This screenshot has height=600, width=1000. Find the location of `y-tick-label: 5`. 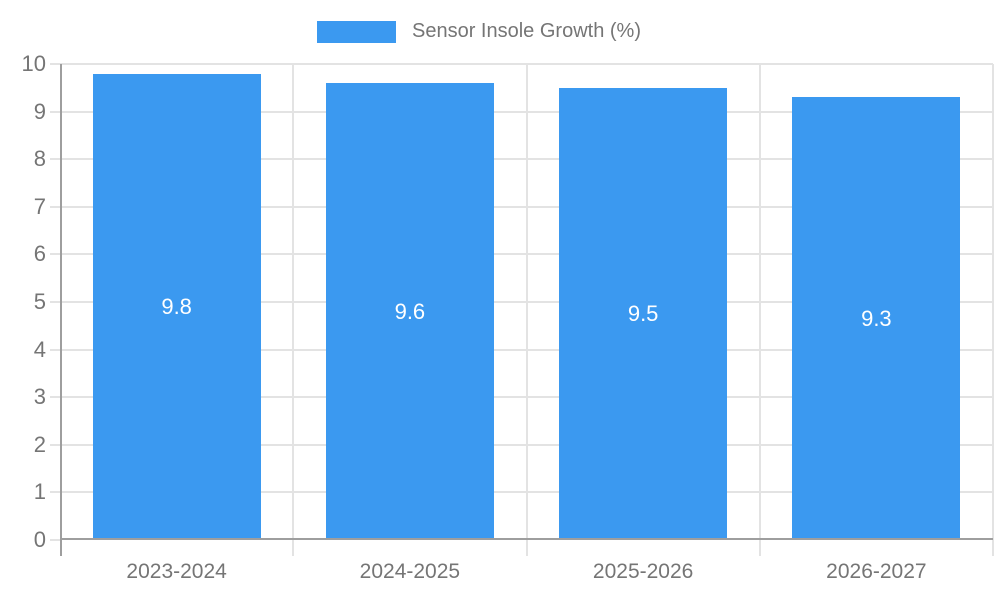

y-tick-label: 5 is located at coordinates (39, 301).